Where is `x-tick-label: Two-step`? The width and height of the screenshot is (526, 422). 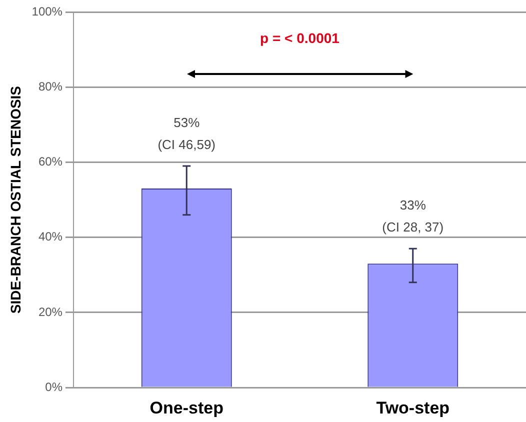 x-tick-label: Two-step is located at coordinates (413, 408).